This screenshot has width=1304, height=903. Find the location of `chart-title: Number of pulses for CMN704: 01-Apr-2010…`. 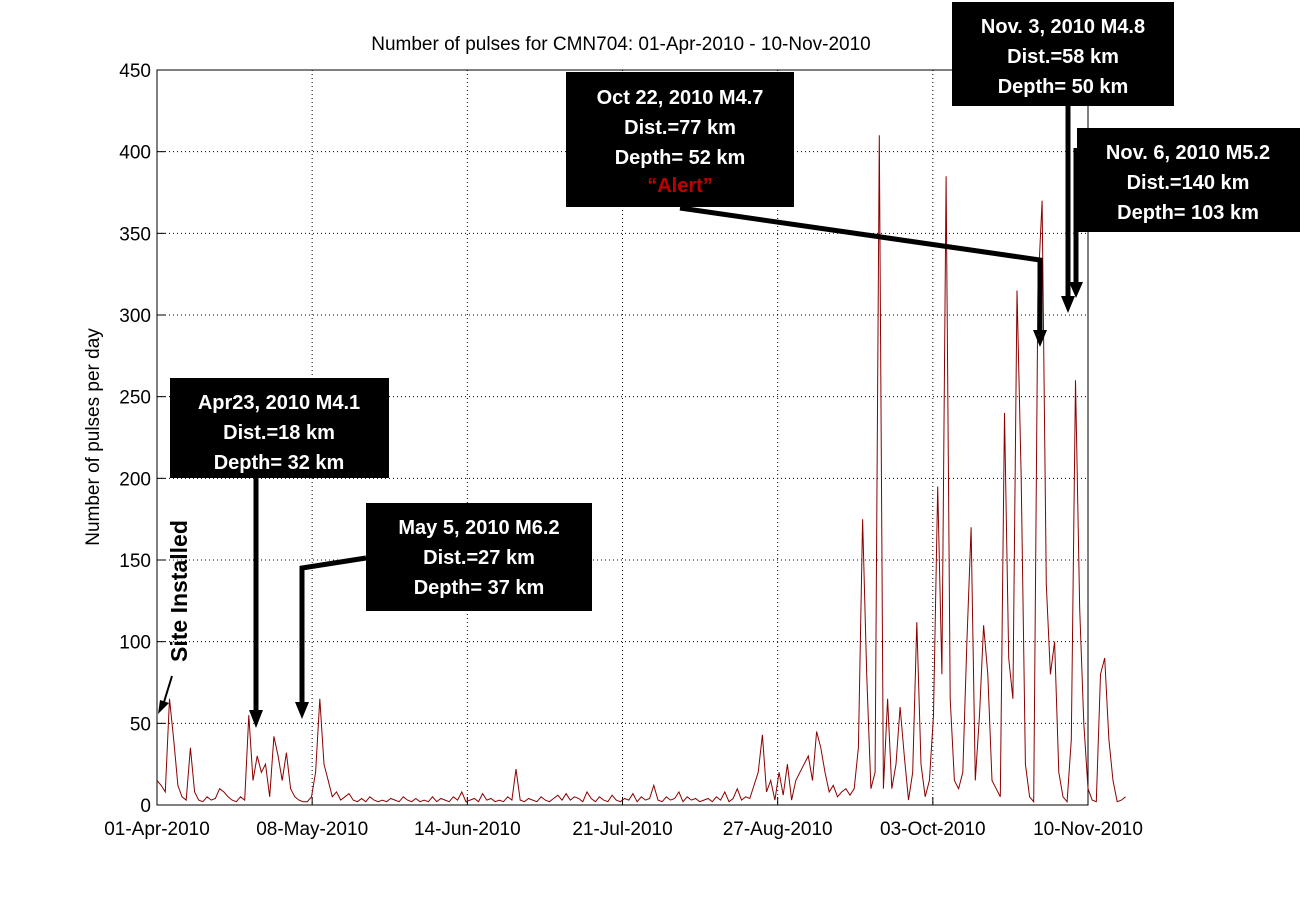

chart-title: Number of pulses for CMN704: 01-Apr-2010… is located at coordinates (621, 44).